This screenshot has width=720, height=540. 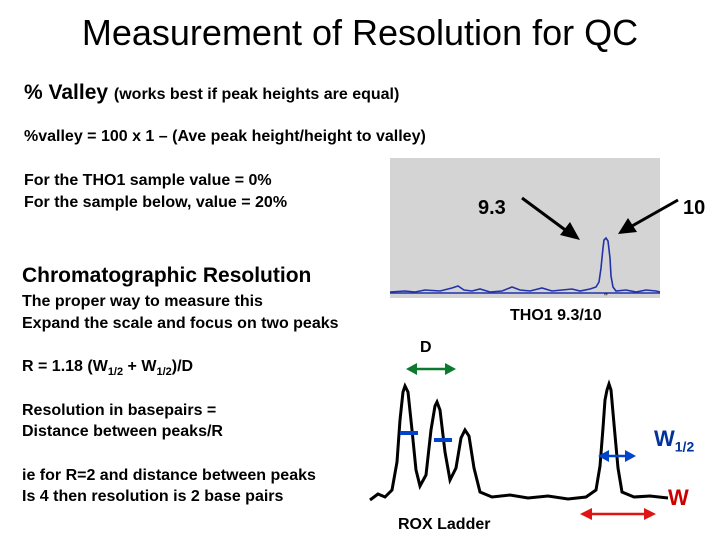 I want to click on valley-note: (works best if peak heights are equal), so click(x=256, y=94).